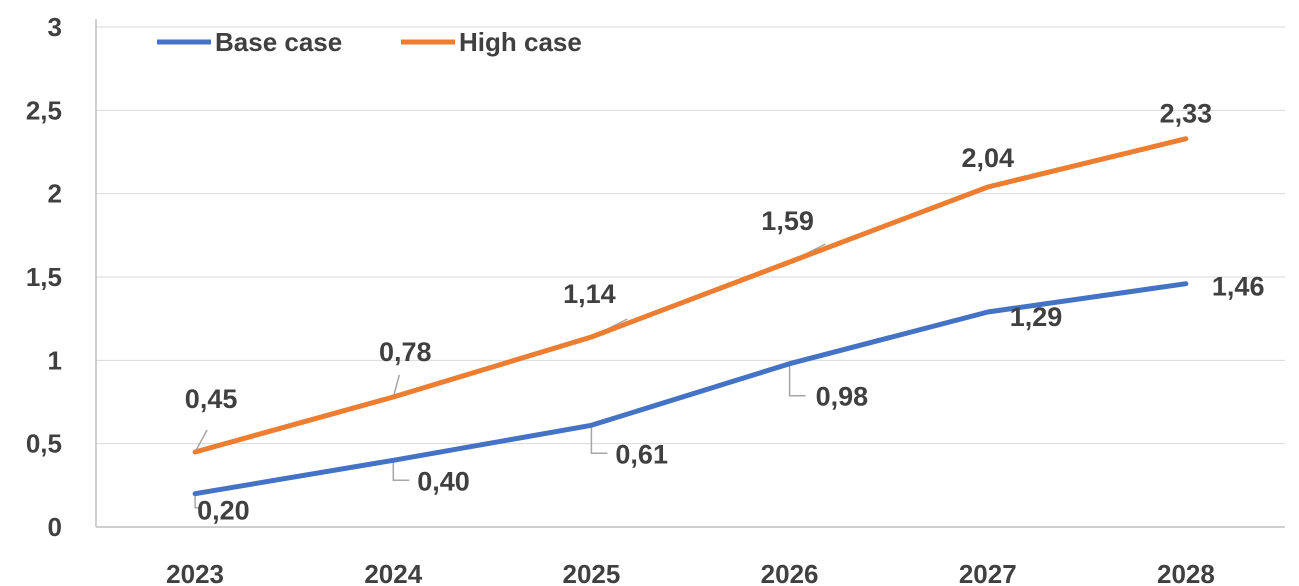  I want to click on data-label: 2,33, so click(1186, 114).